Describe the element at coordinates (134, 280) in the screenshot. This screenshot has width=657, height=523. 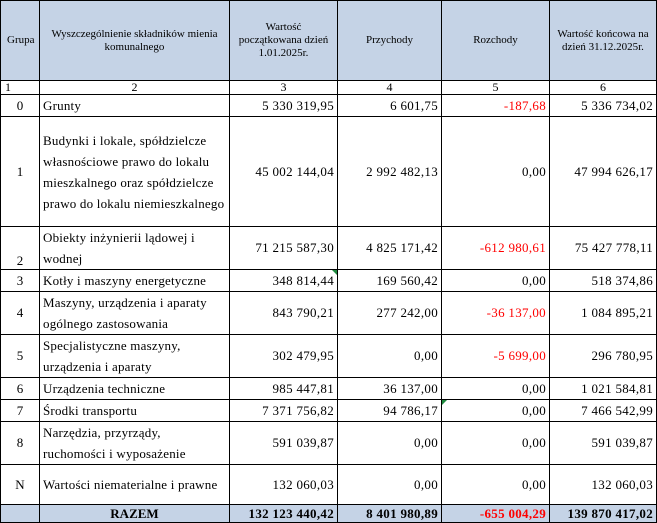
I see `name-cell: Kotły i maszyny energetyczne` at that location.